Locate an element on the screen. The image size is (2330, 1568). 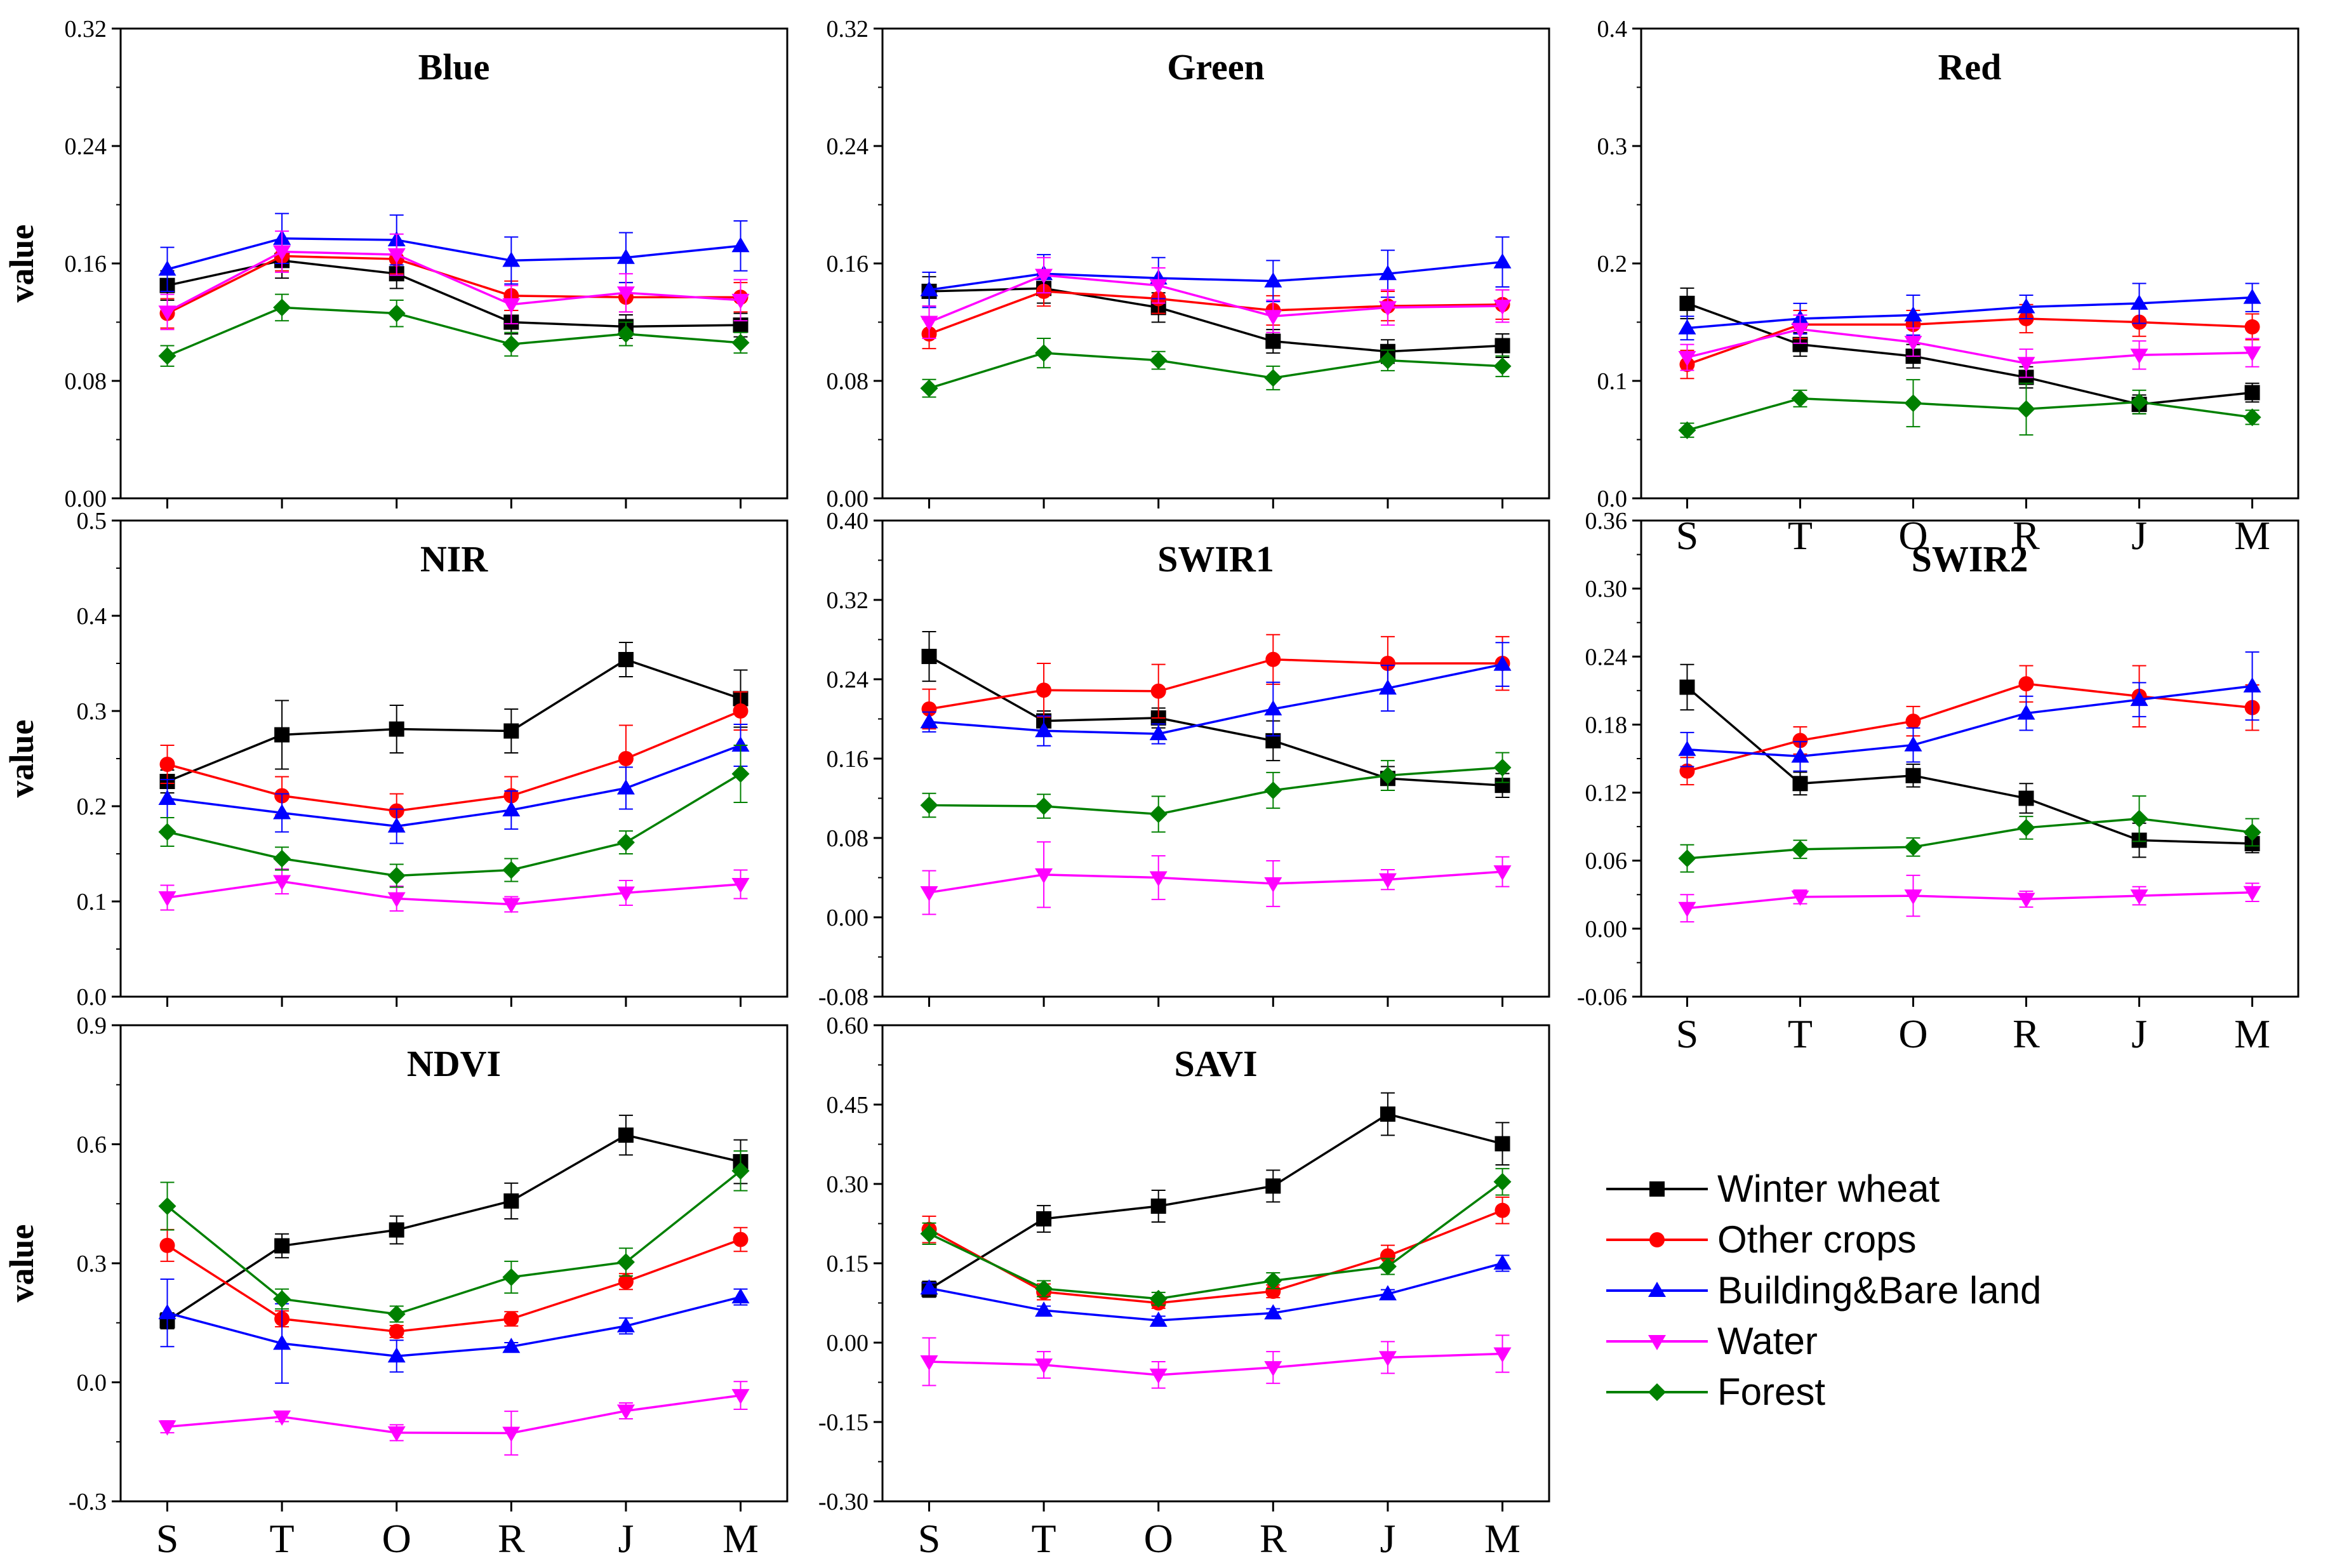
panel-title: Red is located at coordinates (1970, 67).